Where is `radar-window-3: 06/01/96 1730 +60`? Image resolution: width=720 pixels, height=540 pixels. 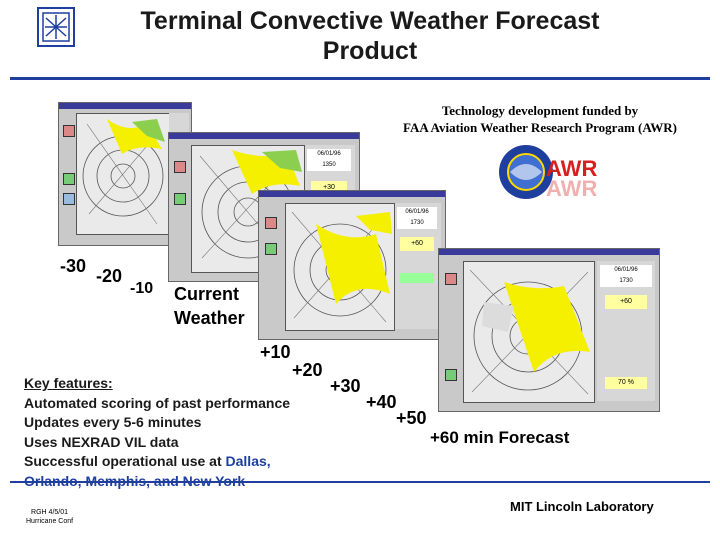 radar-window-3: 06/01/96 1730 +60 is located at coordinates (352, 265).